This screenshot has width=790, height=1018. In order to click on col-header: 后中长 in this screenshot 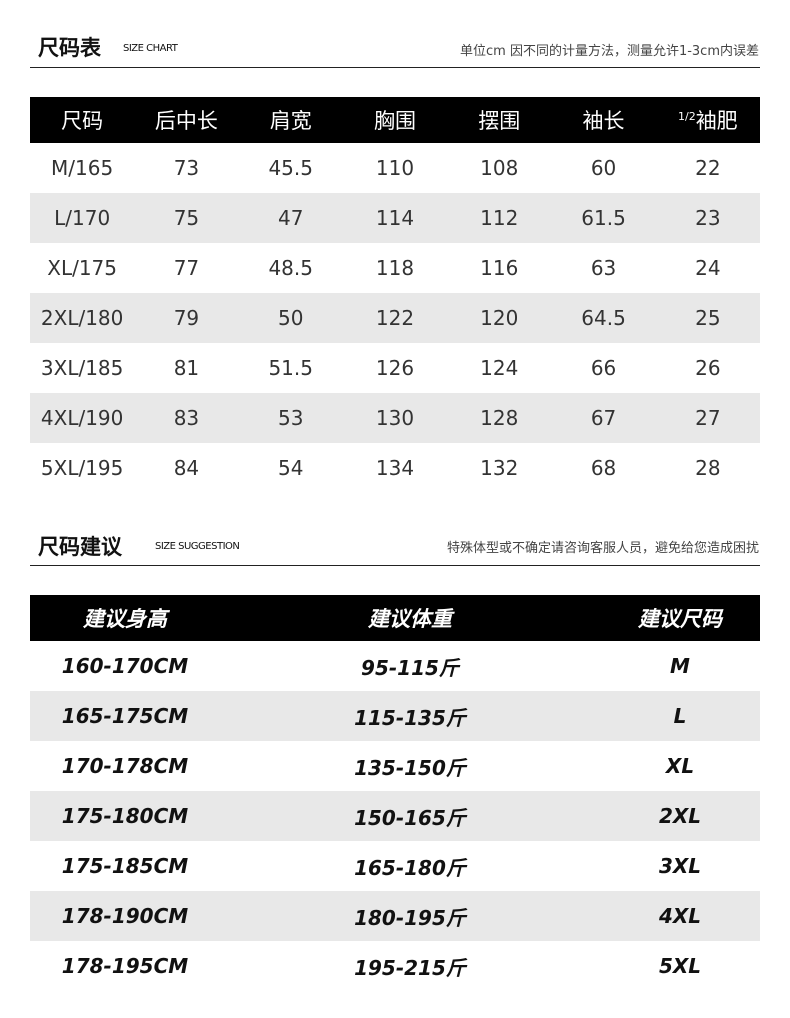, I will do `click(186, 120)`.